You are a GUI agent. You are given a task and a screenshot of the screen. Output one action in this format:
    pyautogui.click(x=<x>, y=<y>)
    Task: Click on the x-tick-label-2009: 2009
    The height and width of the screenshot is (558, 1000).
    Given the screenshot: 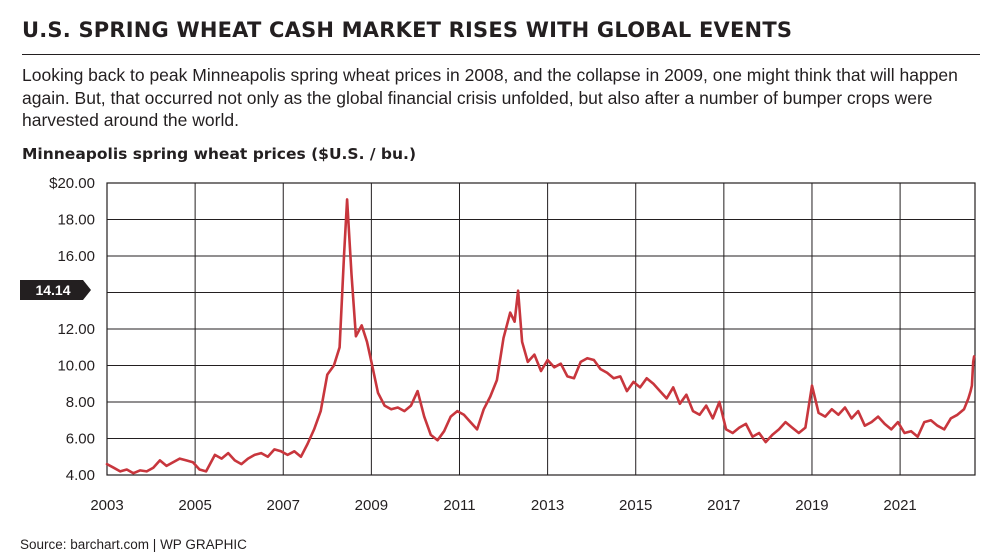 What is the action you would take?
    pyautogui.click(x=371, y=505)
    